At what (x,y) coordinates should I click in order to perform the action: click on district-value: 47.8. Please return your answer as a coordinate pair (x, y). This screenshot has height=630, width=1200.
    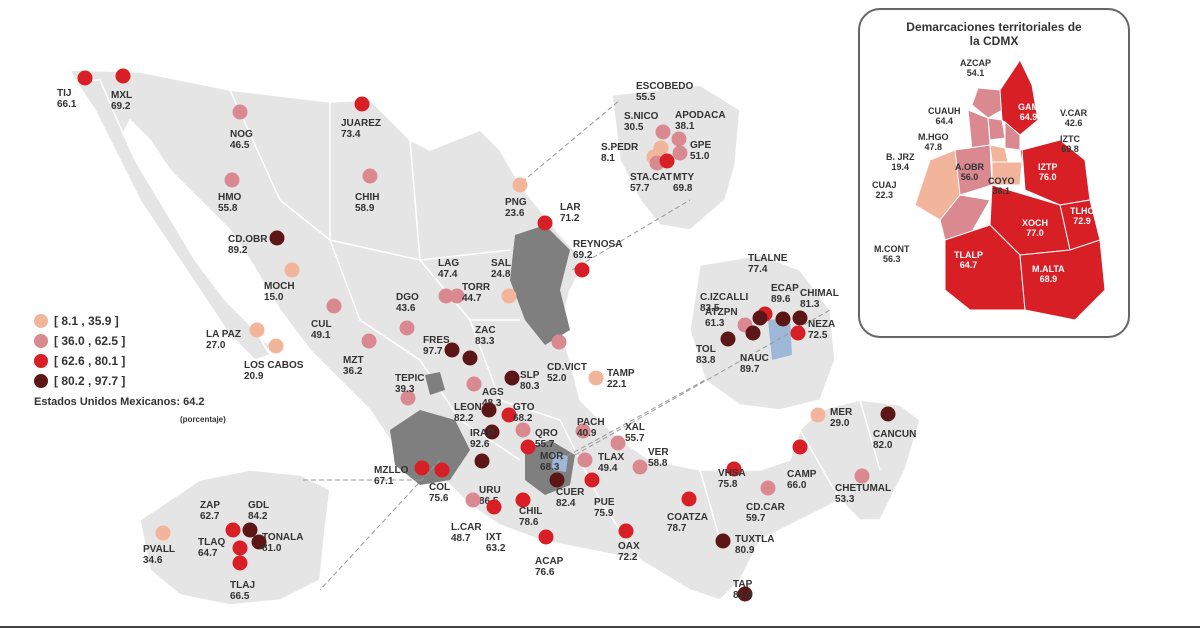
    Looking at the image, I should click on (933, 147).